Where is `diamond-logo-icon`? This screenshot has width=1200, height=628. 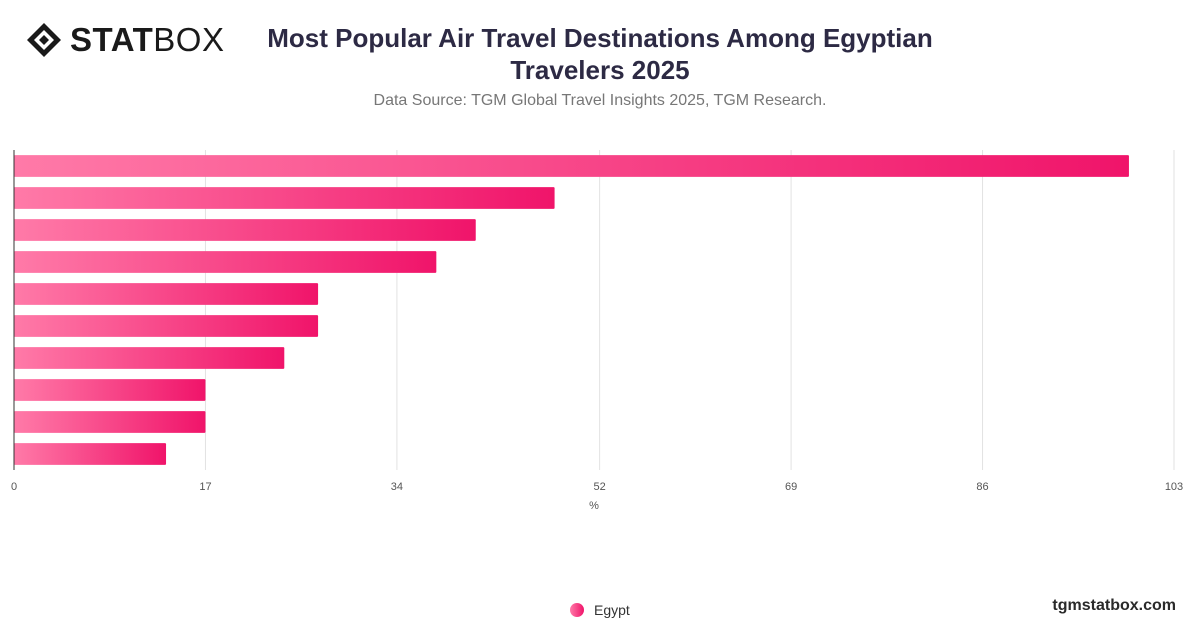 diamond-logo-icon is located at coordinates (44, 40).